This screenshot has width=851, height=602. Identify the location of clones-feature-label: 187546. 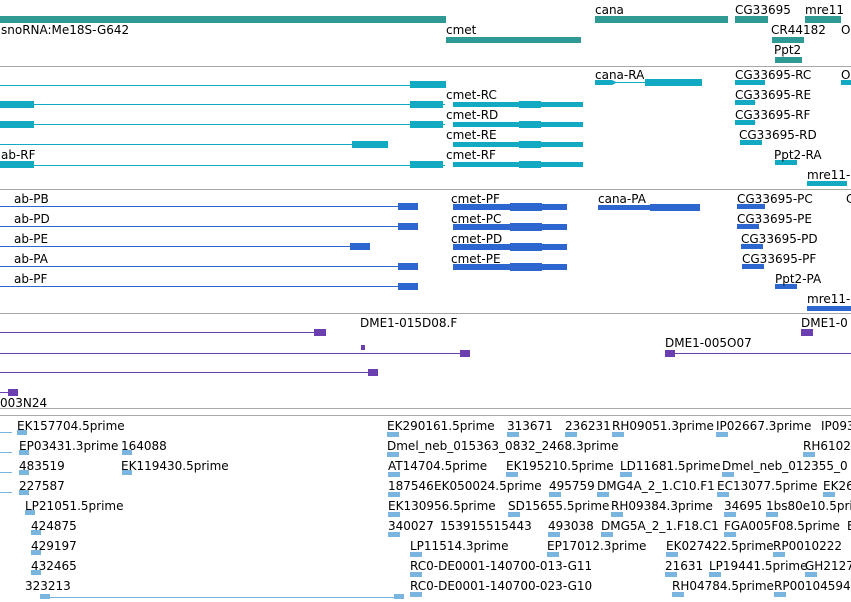
(411, 486).